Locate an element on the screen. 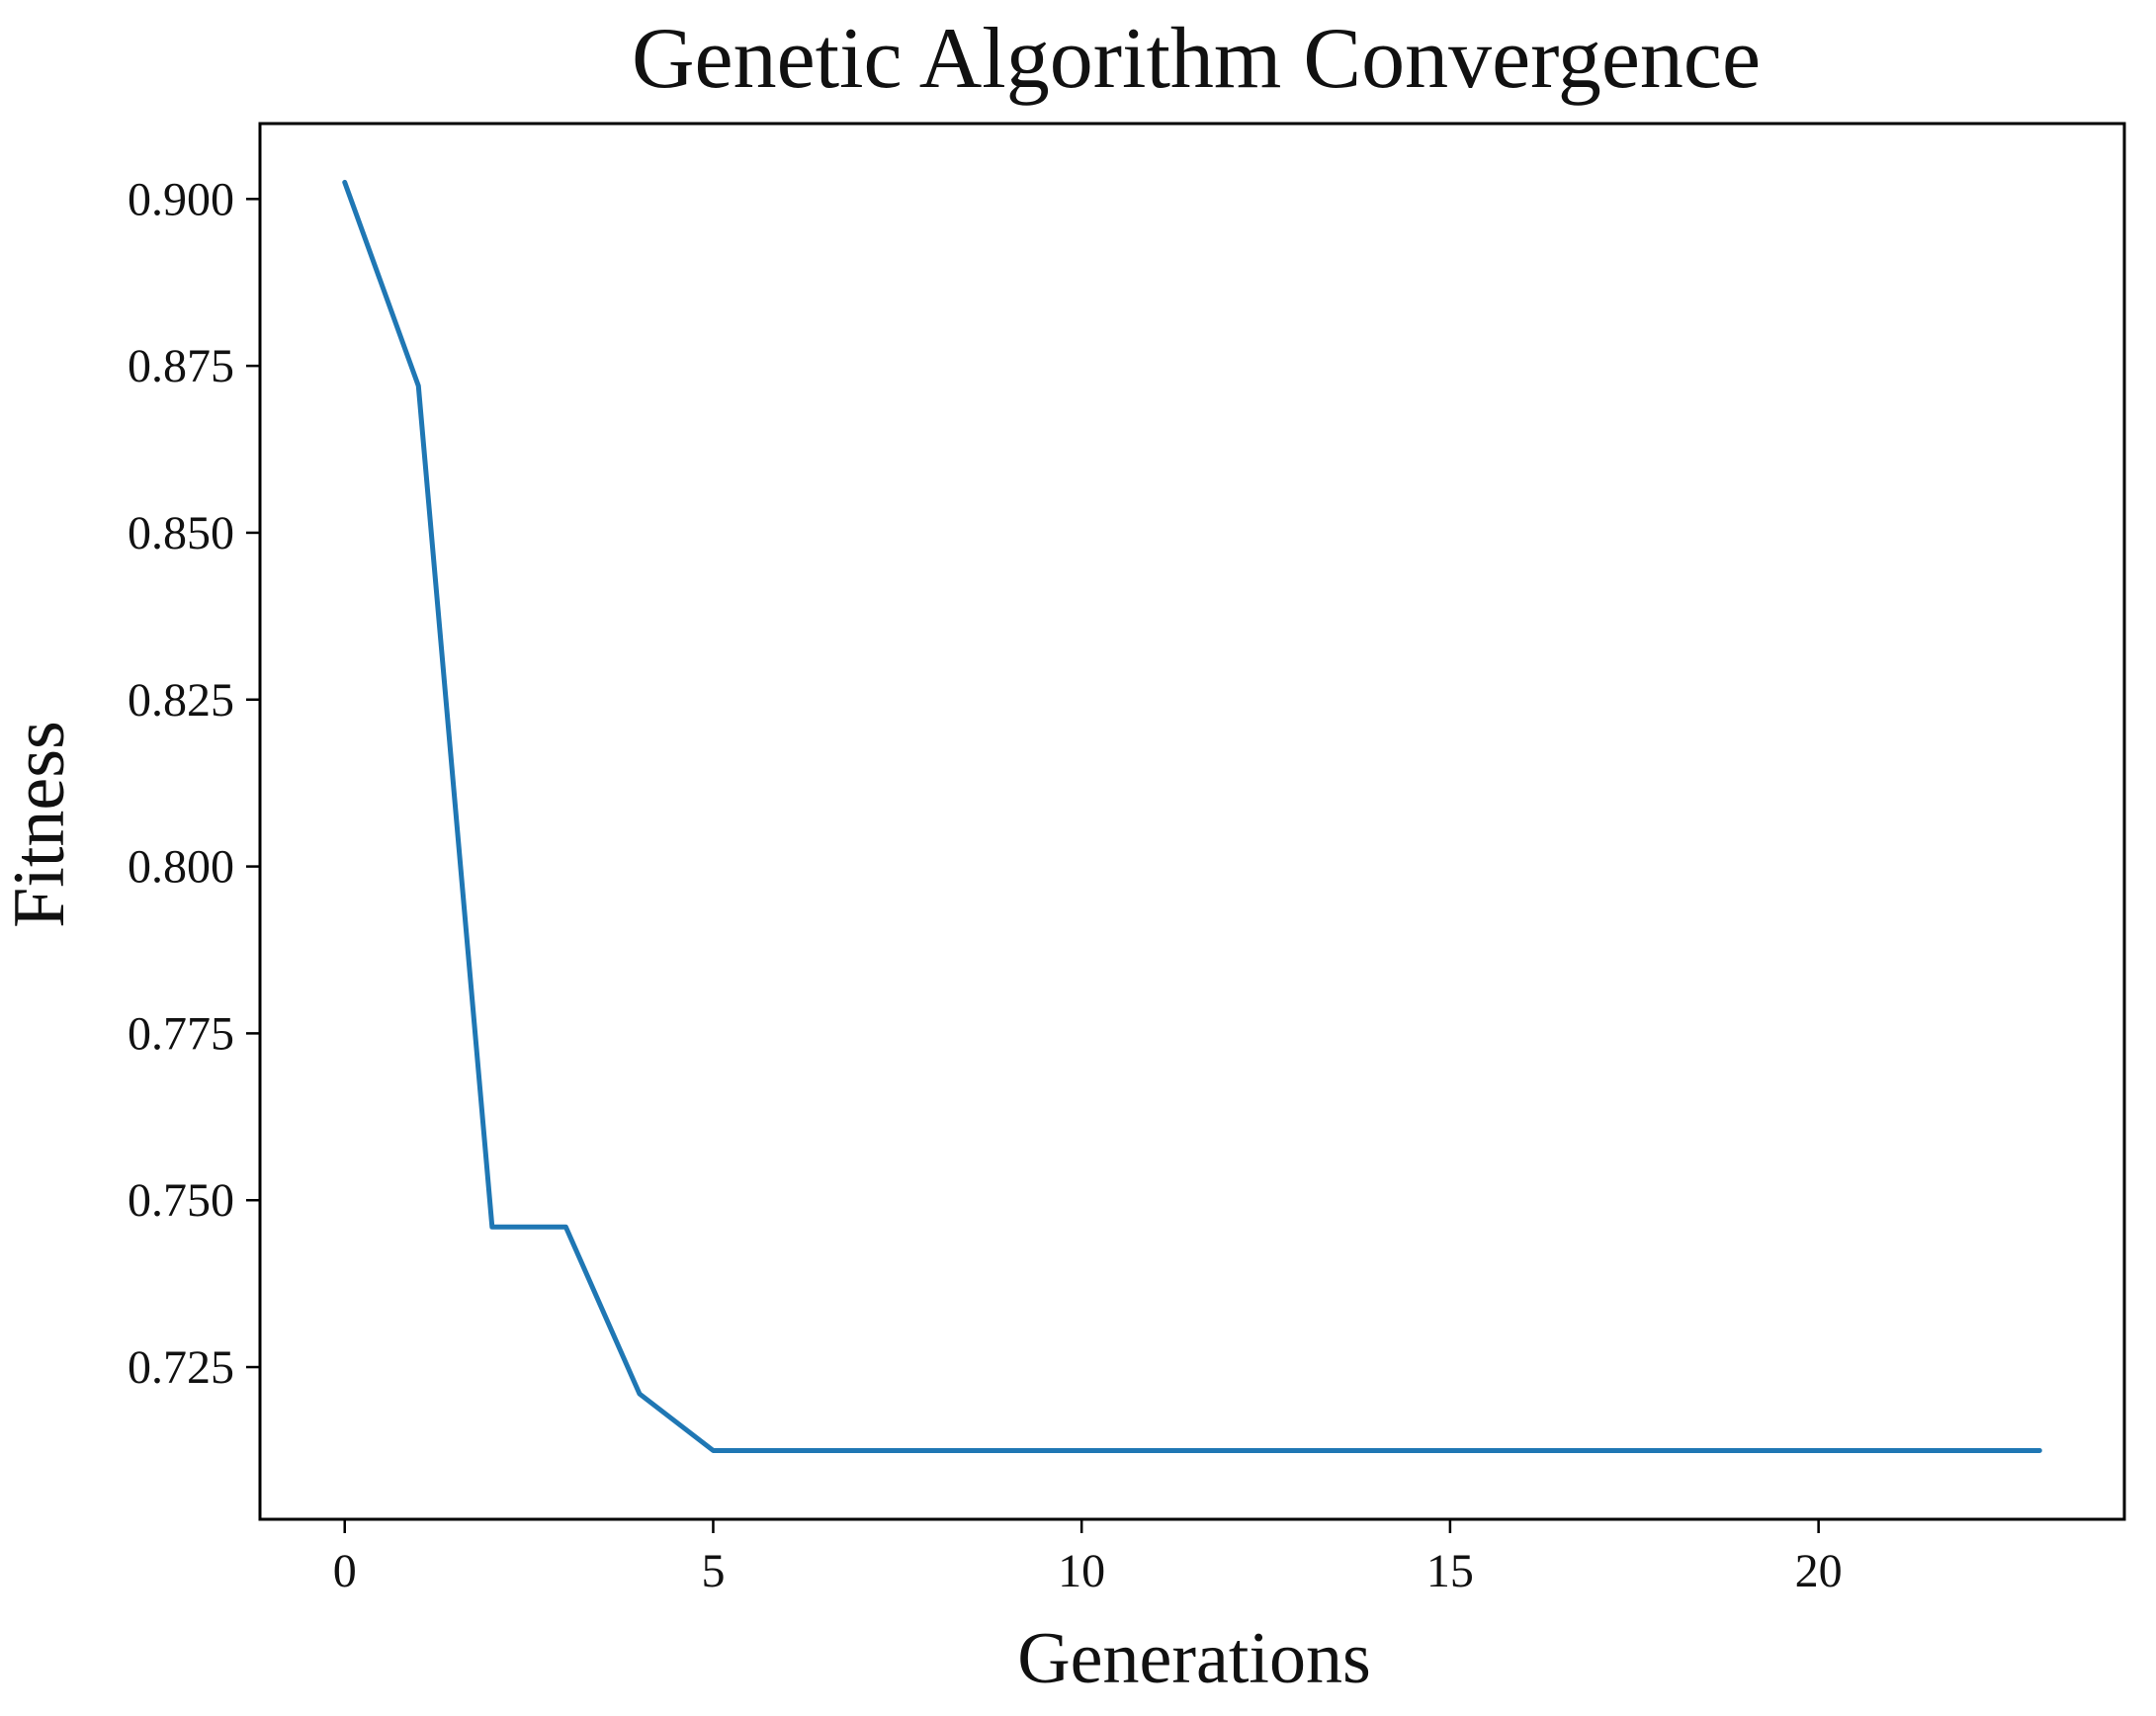 This screenshot has height=1716, width=2156. y-tick-label: 0.775 is located at coordinates (181, 1033).